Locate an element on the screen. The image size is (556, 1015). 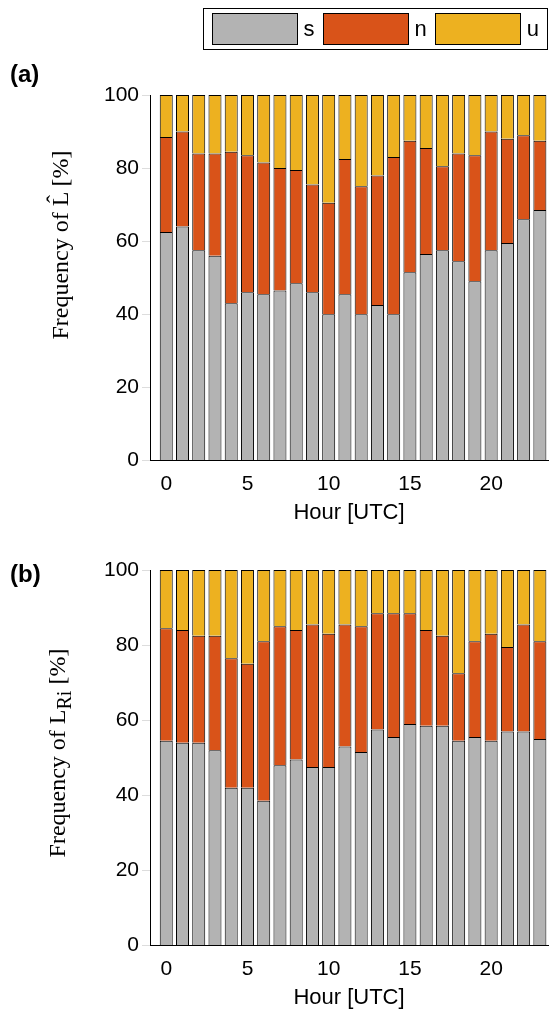
chart-title: (b) is located at coordinates (25, 574).